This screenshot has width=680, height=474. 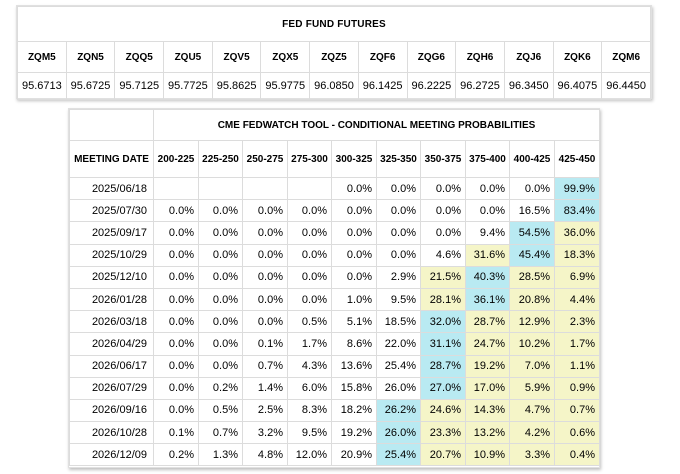 I want to click on meeting-date-header: MEETING DATE, so click(x=111, y=159).